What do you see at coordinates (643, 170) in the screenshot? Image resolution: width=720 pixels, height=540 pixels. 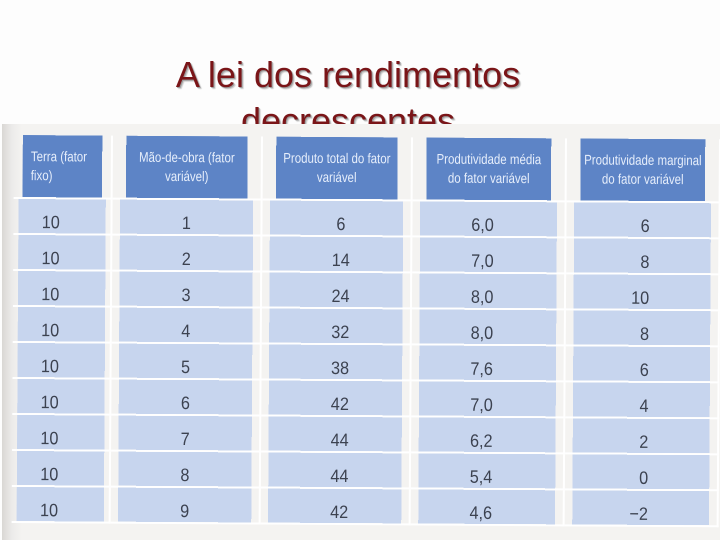 I see `header-marginal-productivity: Produtividade marginal do fator variável` at bounding box center [643, 170].